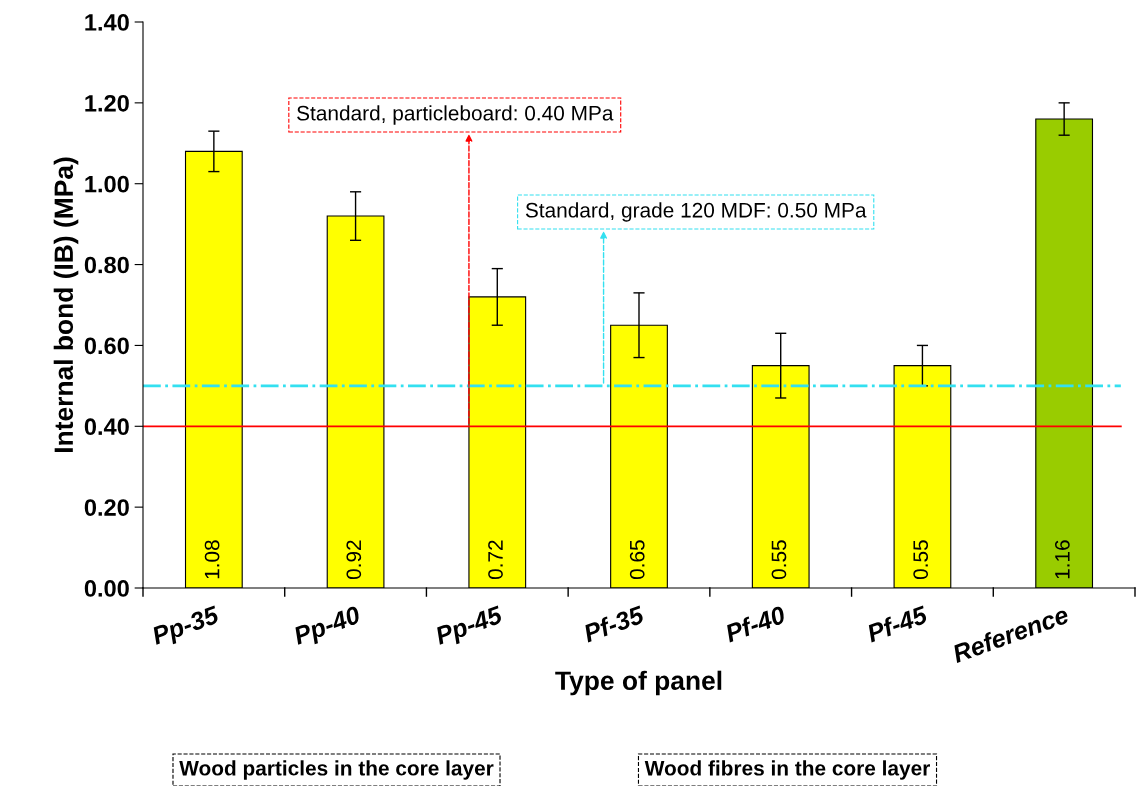 The image size is (1139, 786). Describe the element at coordinates (212, 559) in the screenshot. I see `data-label: 1.08` at that location.